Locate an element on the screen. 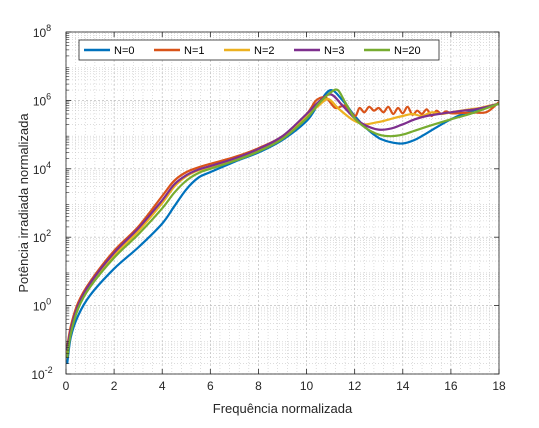  legend: N=0 N=1 N=2 N=3 N=20 is located at coordinates (259, 50).